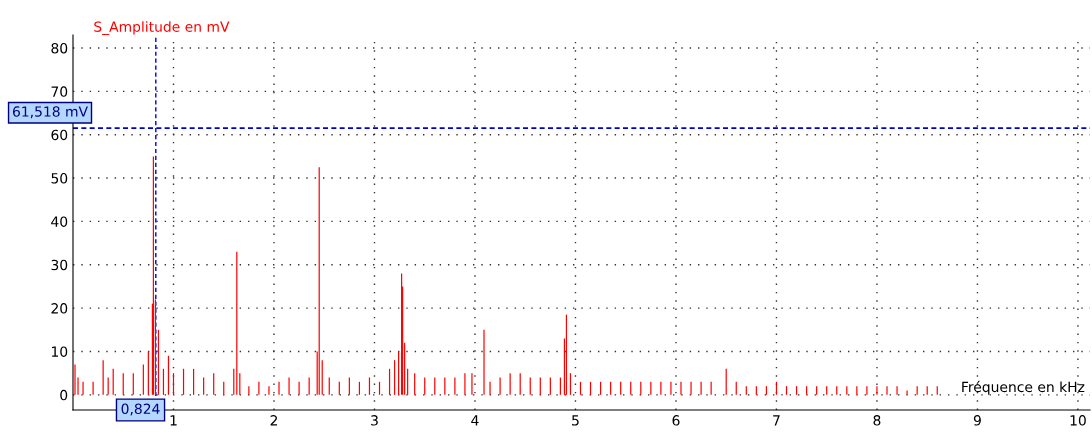 Image resolution: width=1092 pixels, height=443 pixels. Describe the element at coordinates (59, 265) in the screenshot. I see `y-tick-label: 30` at that location.